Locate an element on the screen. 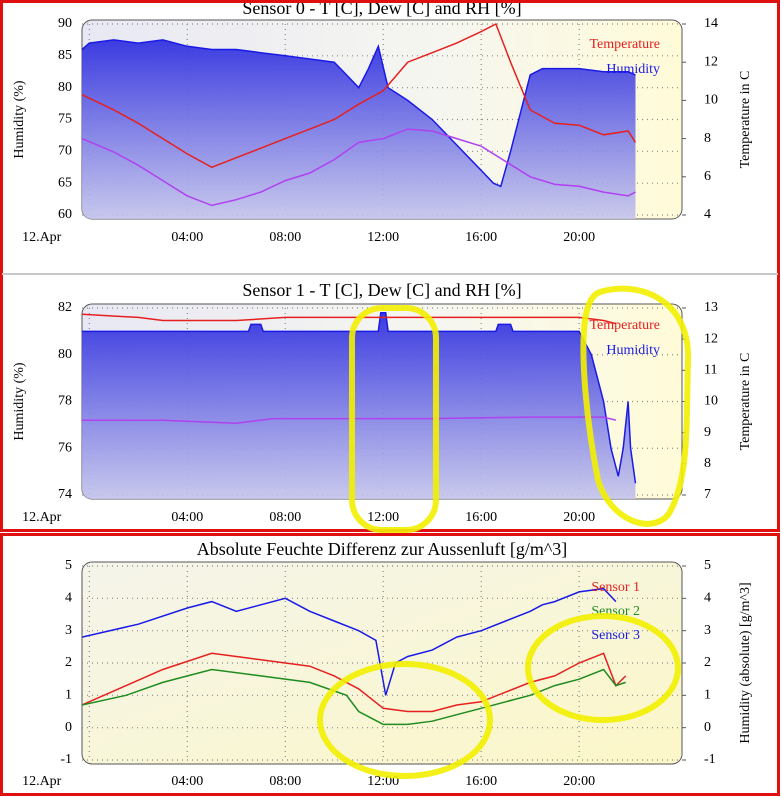  y2-tick-label: 7 is located at coordinates (707, 494).